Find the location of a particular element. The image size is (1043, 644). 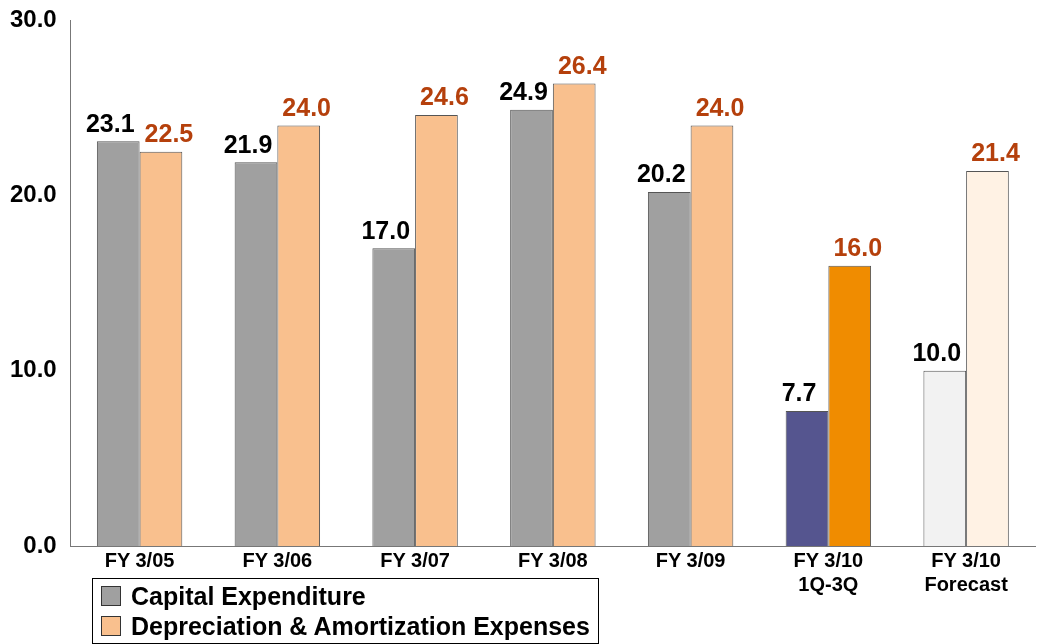

x-tick-label: FY 3/10 1Q-3Q is located at coordinates (828, 571).